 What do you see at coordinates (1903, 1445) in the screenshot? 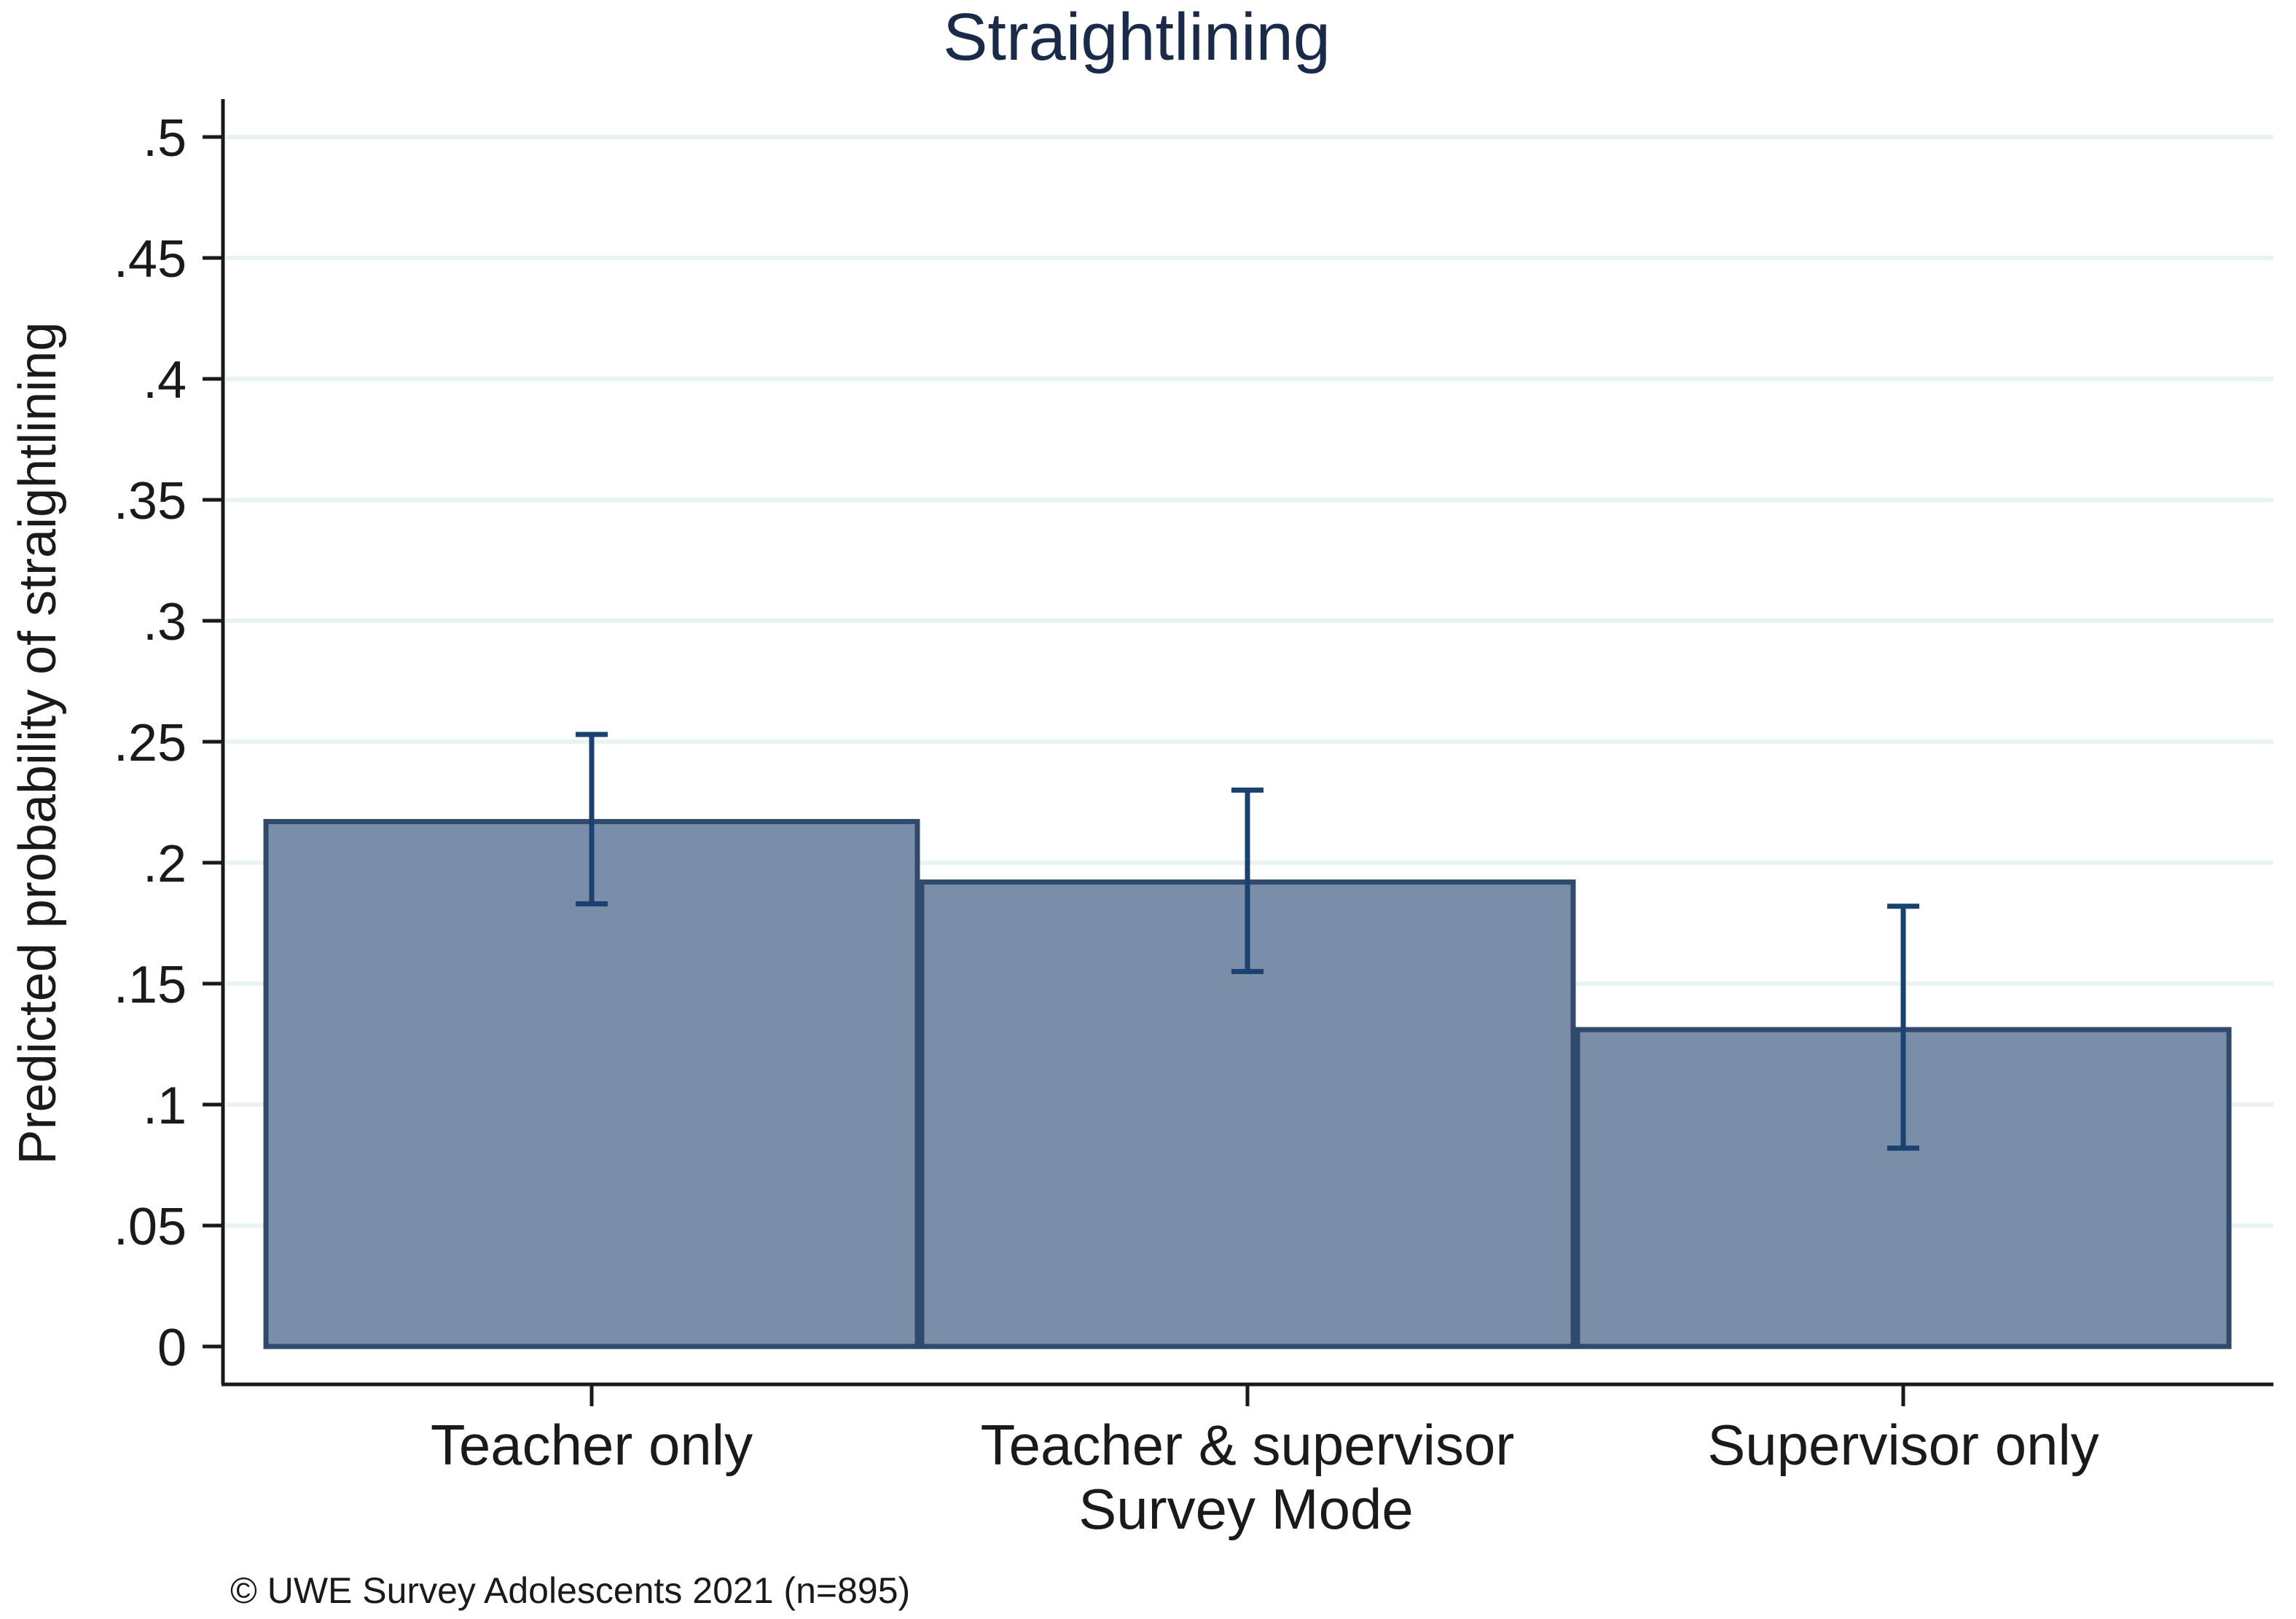
I see `x-tick-label: Supervisor only` at bounding box center [1903, 1445].